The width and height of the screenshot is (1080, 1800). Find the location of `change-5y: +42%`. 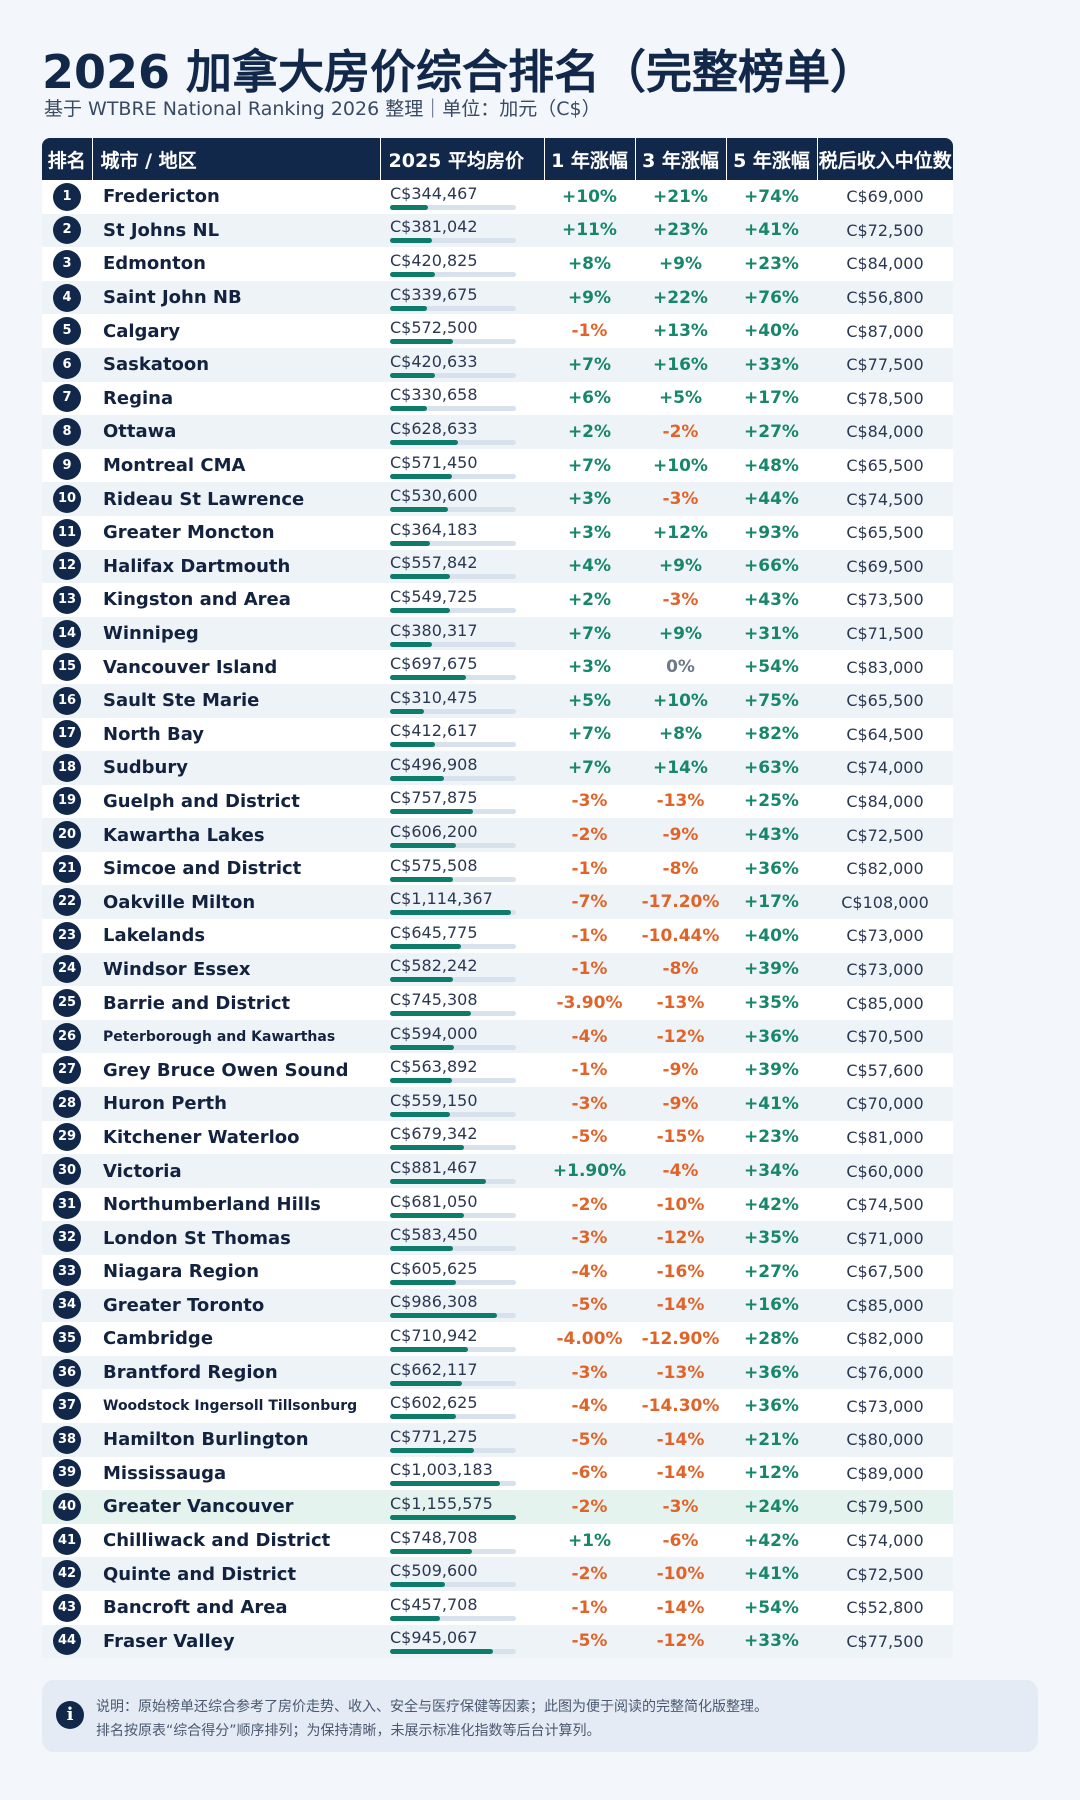

change-5y: +42% is located at coordinates (771, 1540).